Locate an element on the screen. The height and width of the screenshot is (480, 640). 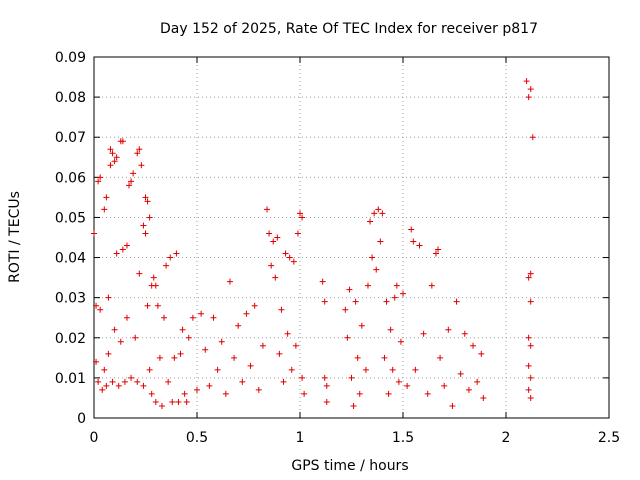
x-tick-label: 1 is located at coordinates (300, 438).